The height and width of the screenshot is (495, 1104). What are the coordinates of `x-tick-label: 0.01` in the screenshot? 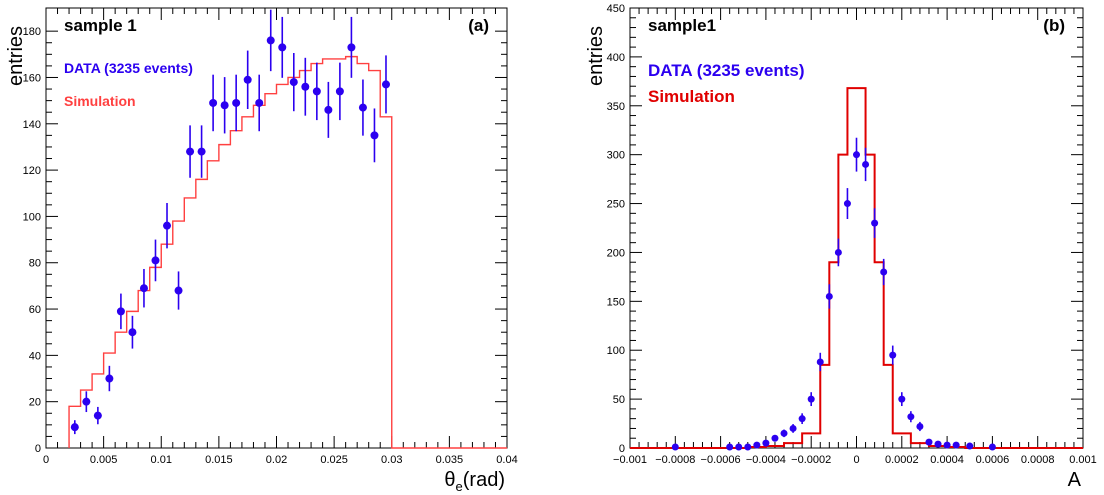 It's located at (161, 460).